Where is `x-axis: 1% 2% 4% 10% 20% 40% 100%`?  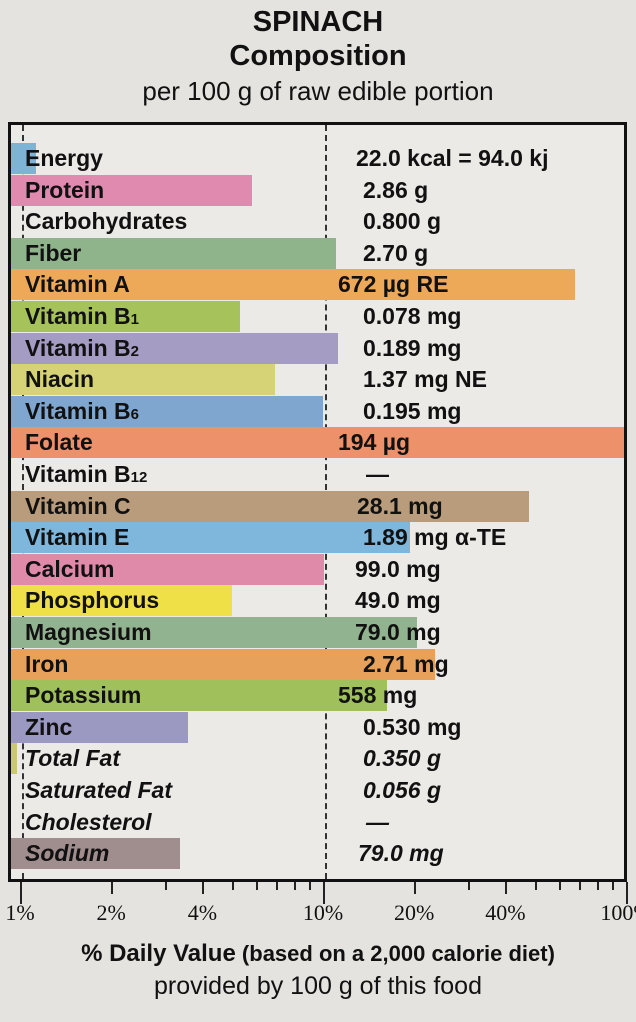
x-axis: 1% 2% 4% 10% 20% 40% 100% is located at coordinates (318, 903).